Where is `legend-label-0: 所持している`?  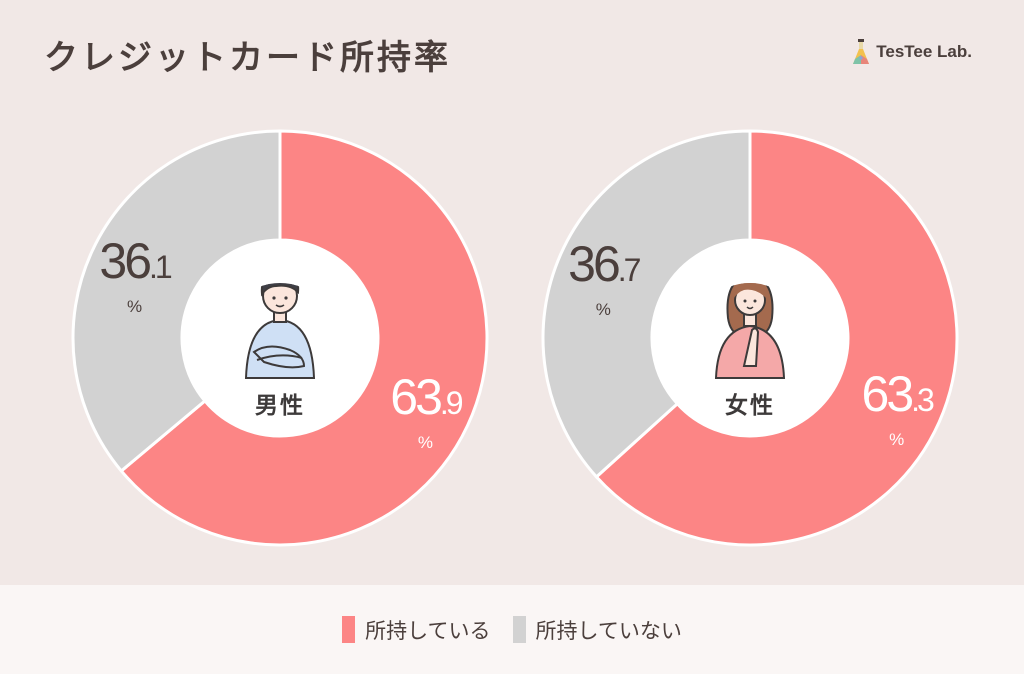 legend-label-0: 所持している is located at coordinates (428, 630).